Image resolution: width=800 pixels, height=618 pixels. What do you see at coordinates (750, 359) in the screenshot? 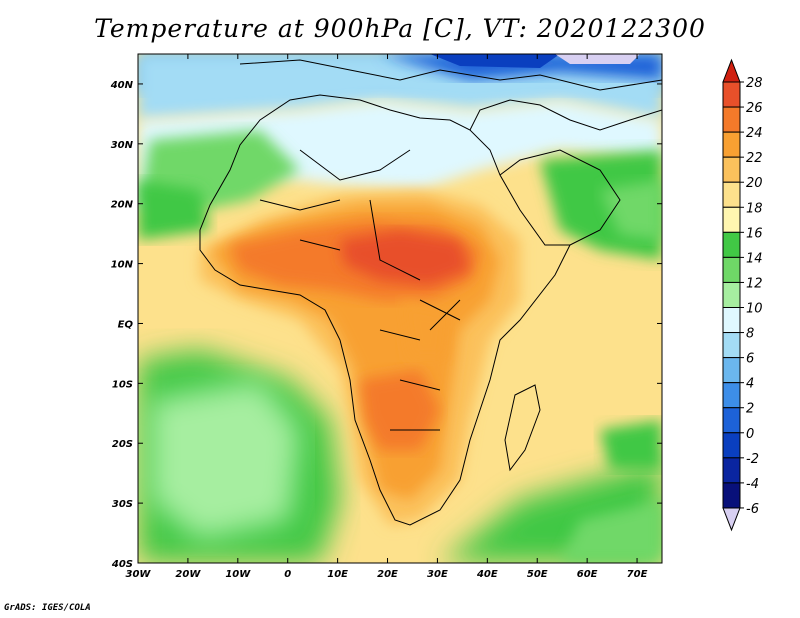
I see `colorbar-label: 6` at bounding box center [750, 359].